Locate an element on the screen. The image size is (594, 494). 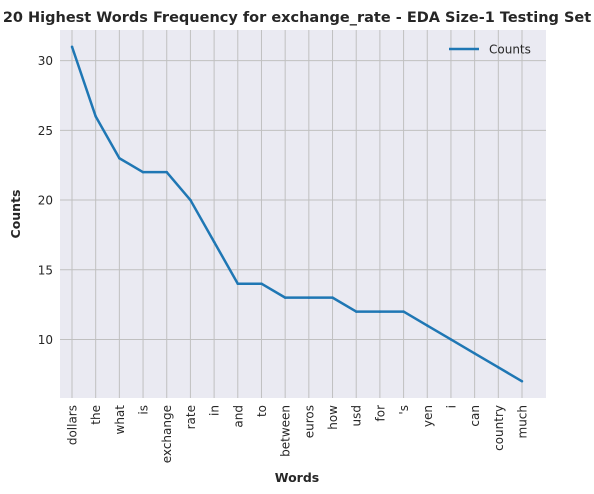
x-tick-label: rate is located at coordinates (191, 417).